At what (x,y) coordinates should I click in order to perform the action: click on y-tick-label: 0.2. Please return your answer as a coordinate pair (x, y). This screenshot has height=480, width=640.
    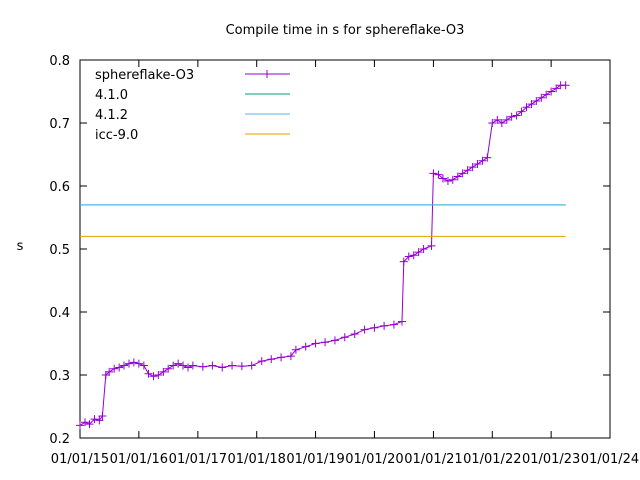
    Looking at the image, I should click on (59, 439).